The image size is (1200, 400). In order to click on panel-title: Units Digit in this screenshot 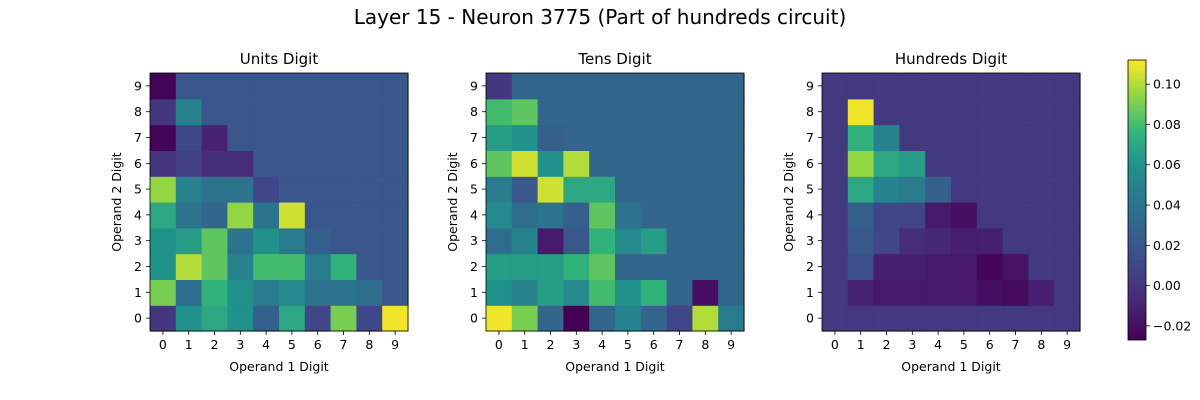, I will do `click(279, 59)`.